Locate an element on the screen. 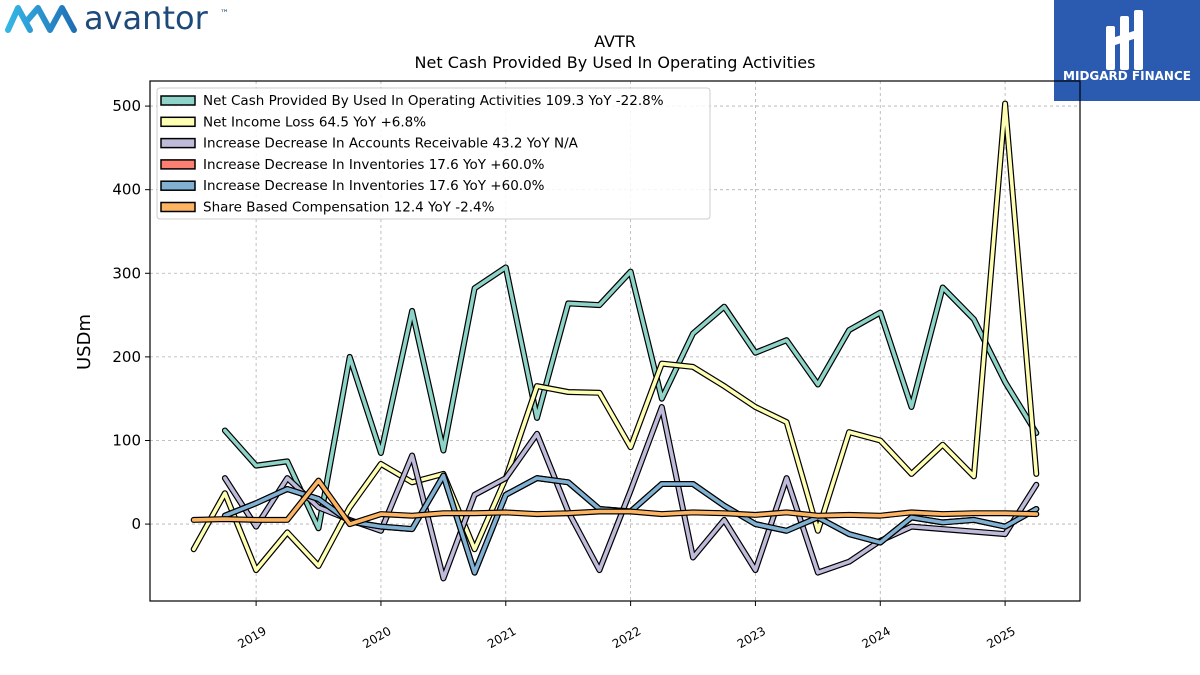 Image resolution: width=1200 pixels, height=675 pixels. x-tick-label: 2019 is located at coordinates (251, 637).